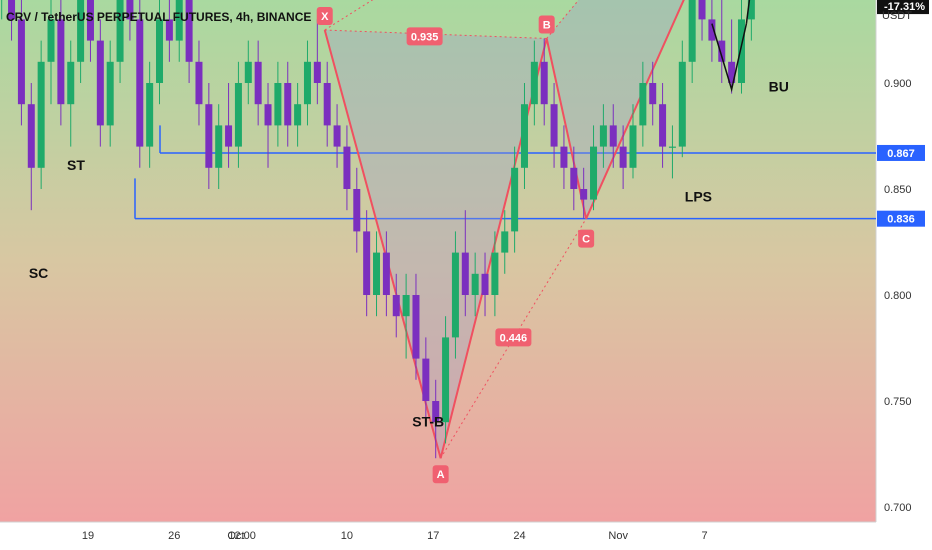 The width and height of the screenshot is (932, 550). Describe the element at coordinates (897, 16) in the screenshot. I see `currency-label: USDT` at that location.